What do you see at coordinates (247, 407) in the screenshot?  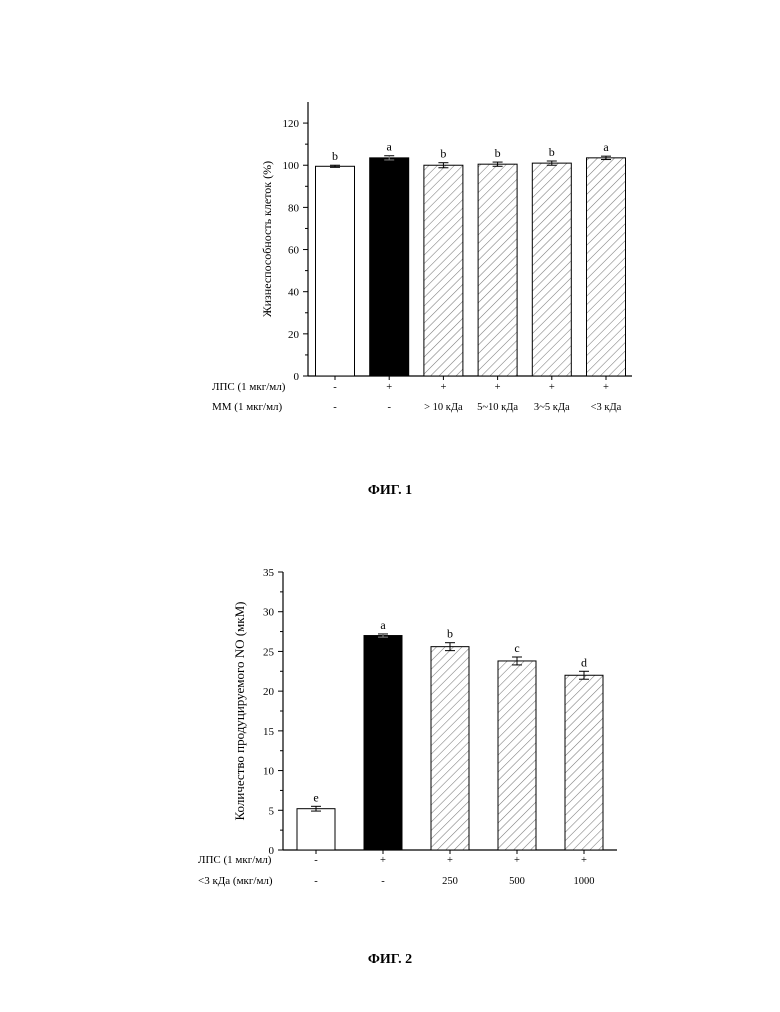 I see `condition-row-label: ММ (1 мкг/мл)` at bounding box center [247, 407].